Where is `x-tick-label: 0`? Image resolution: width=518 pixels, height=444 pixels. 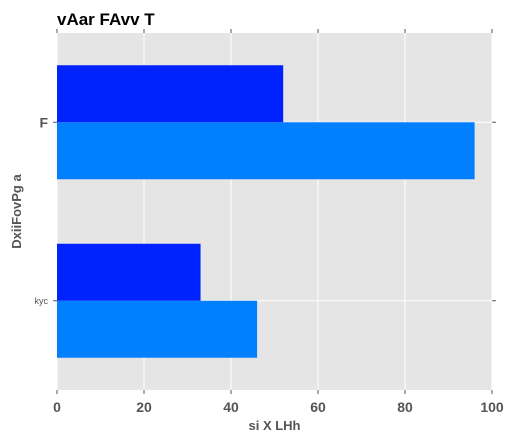 x-tick-label: 0 is located at coordinates (57, 407).